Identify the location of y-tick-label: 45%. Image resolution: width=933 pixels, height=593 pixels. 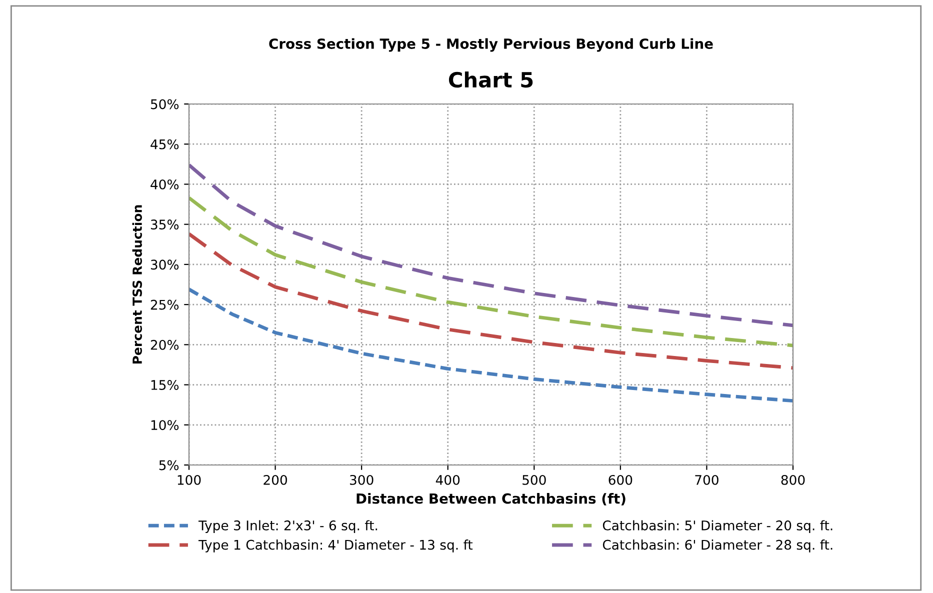
(164, 144).